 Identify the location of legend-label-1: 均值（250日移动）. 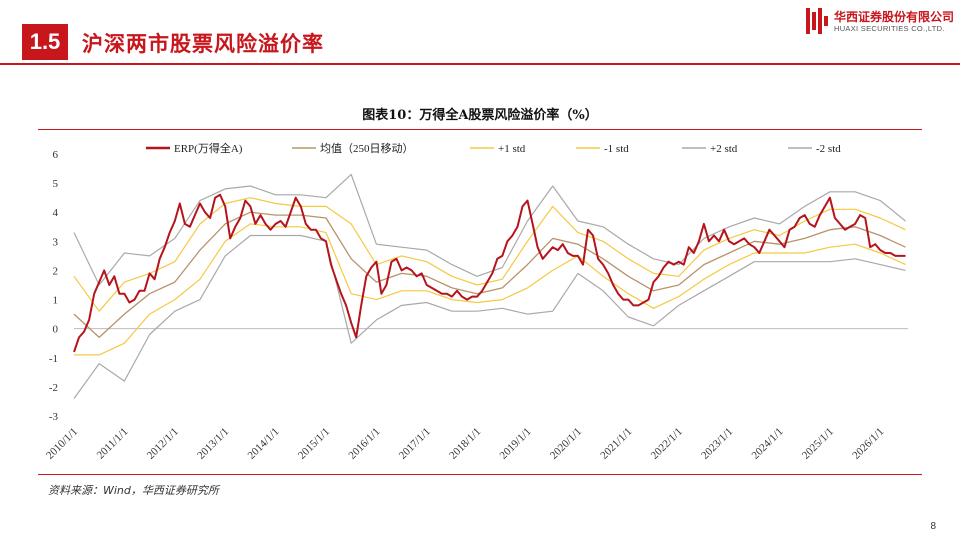
(367, 148).